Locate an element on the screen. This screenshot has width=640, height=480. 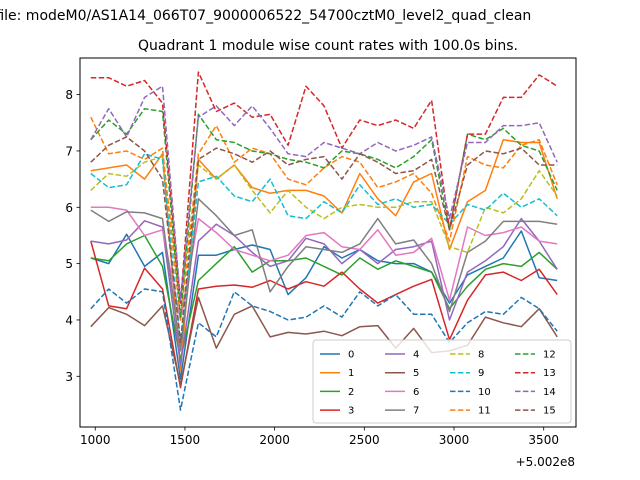
legend-label-2: 2 is located at coordinates (351, 392).